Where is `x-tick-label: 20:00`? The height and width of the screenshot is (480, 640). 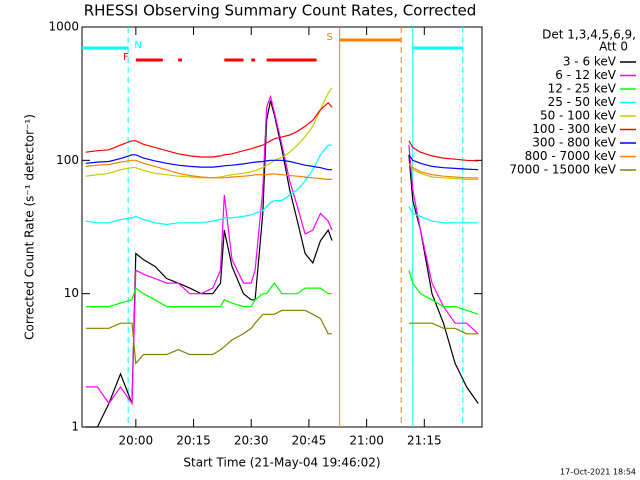
x-tick-label: 20:00 is located at coordinates (136, 441).